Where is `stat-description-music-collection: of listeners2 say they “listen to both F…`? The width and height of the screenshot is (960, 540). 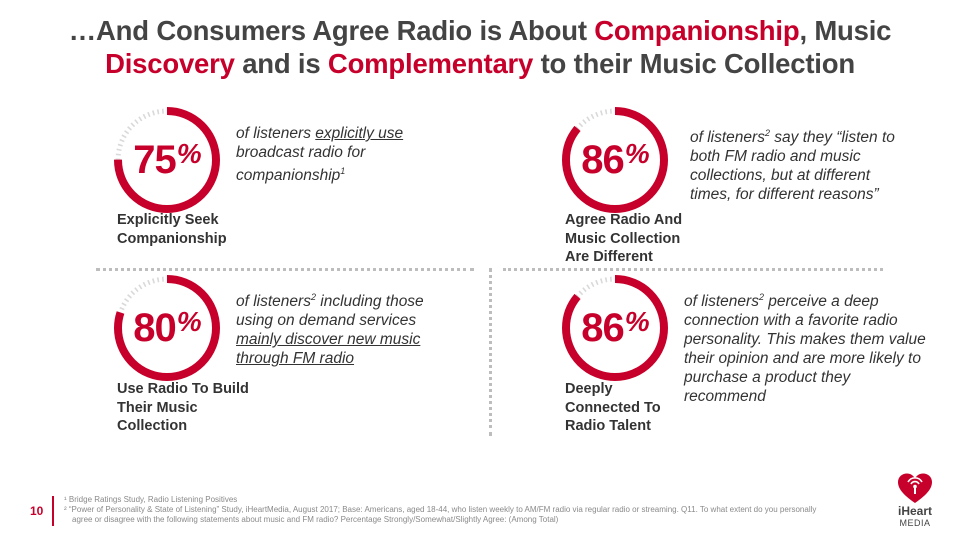 stat-description-music-collection: of listeners2 say they “listen to both F… is located at coordinates (792, 166).